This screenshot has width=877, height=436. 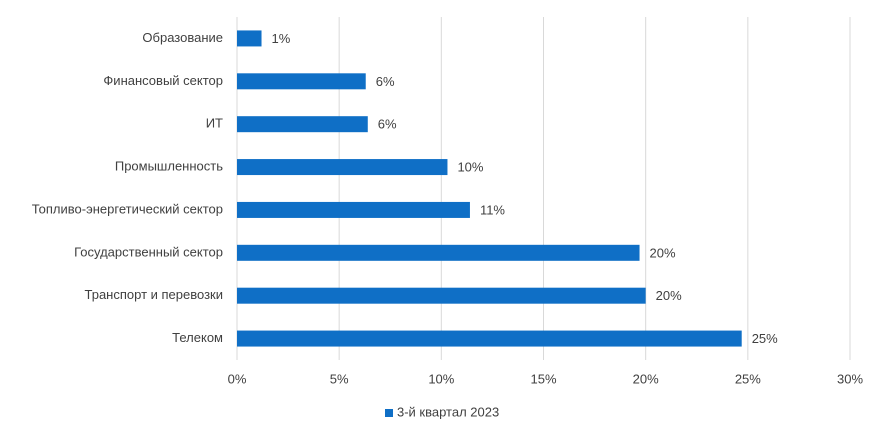 I want to click on x-tick-label: 15%, so click(x=543, y=378).